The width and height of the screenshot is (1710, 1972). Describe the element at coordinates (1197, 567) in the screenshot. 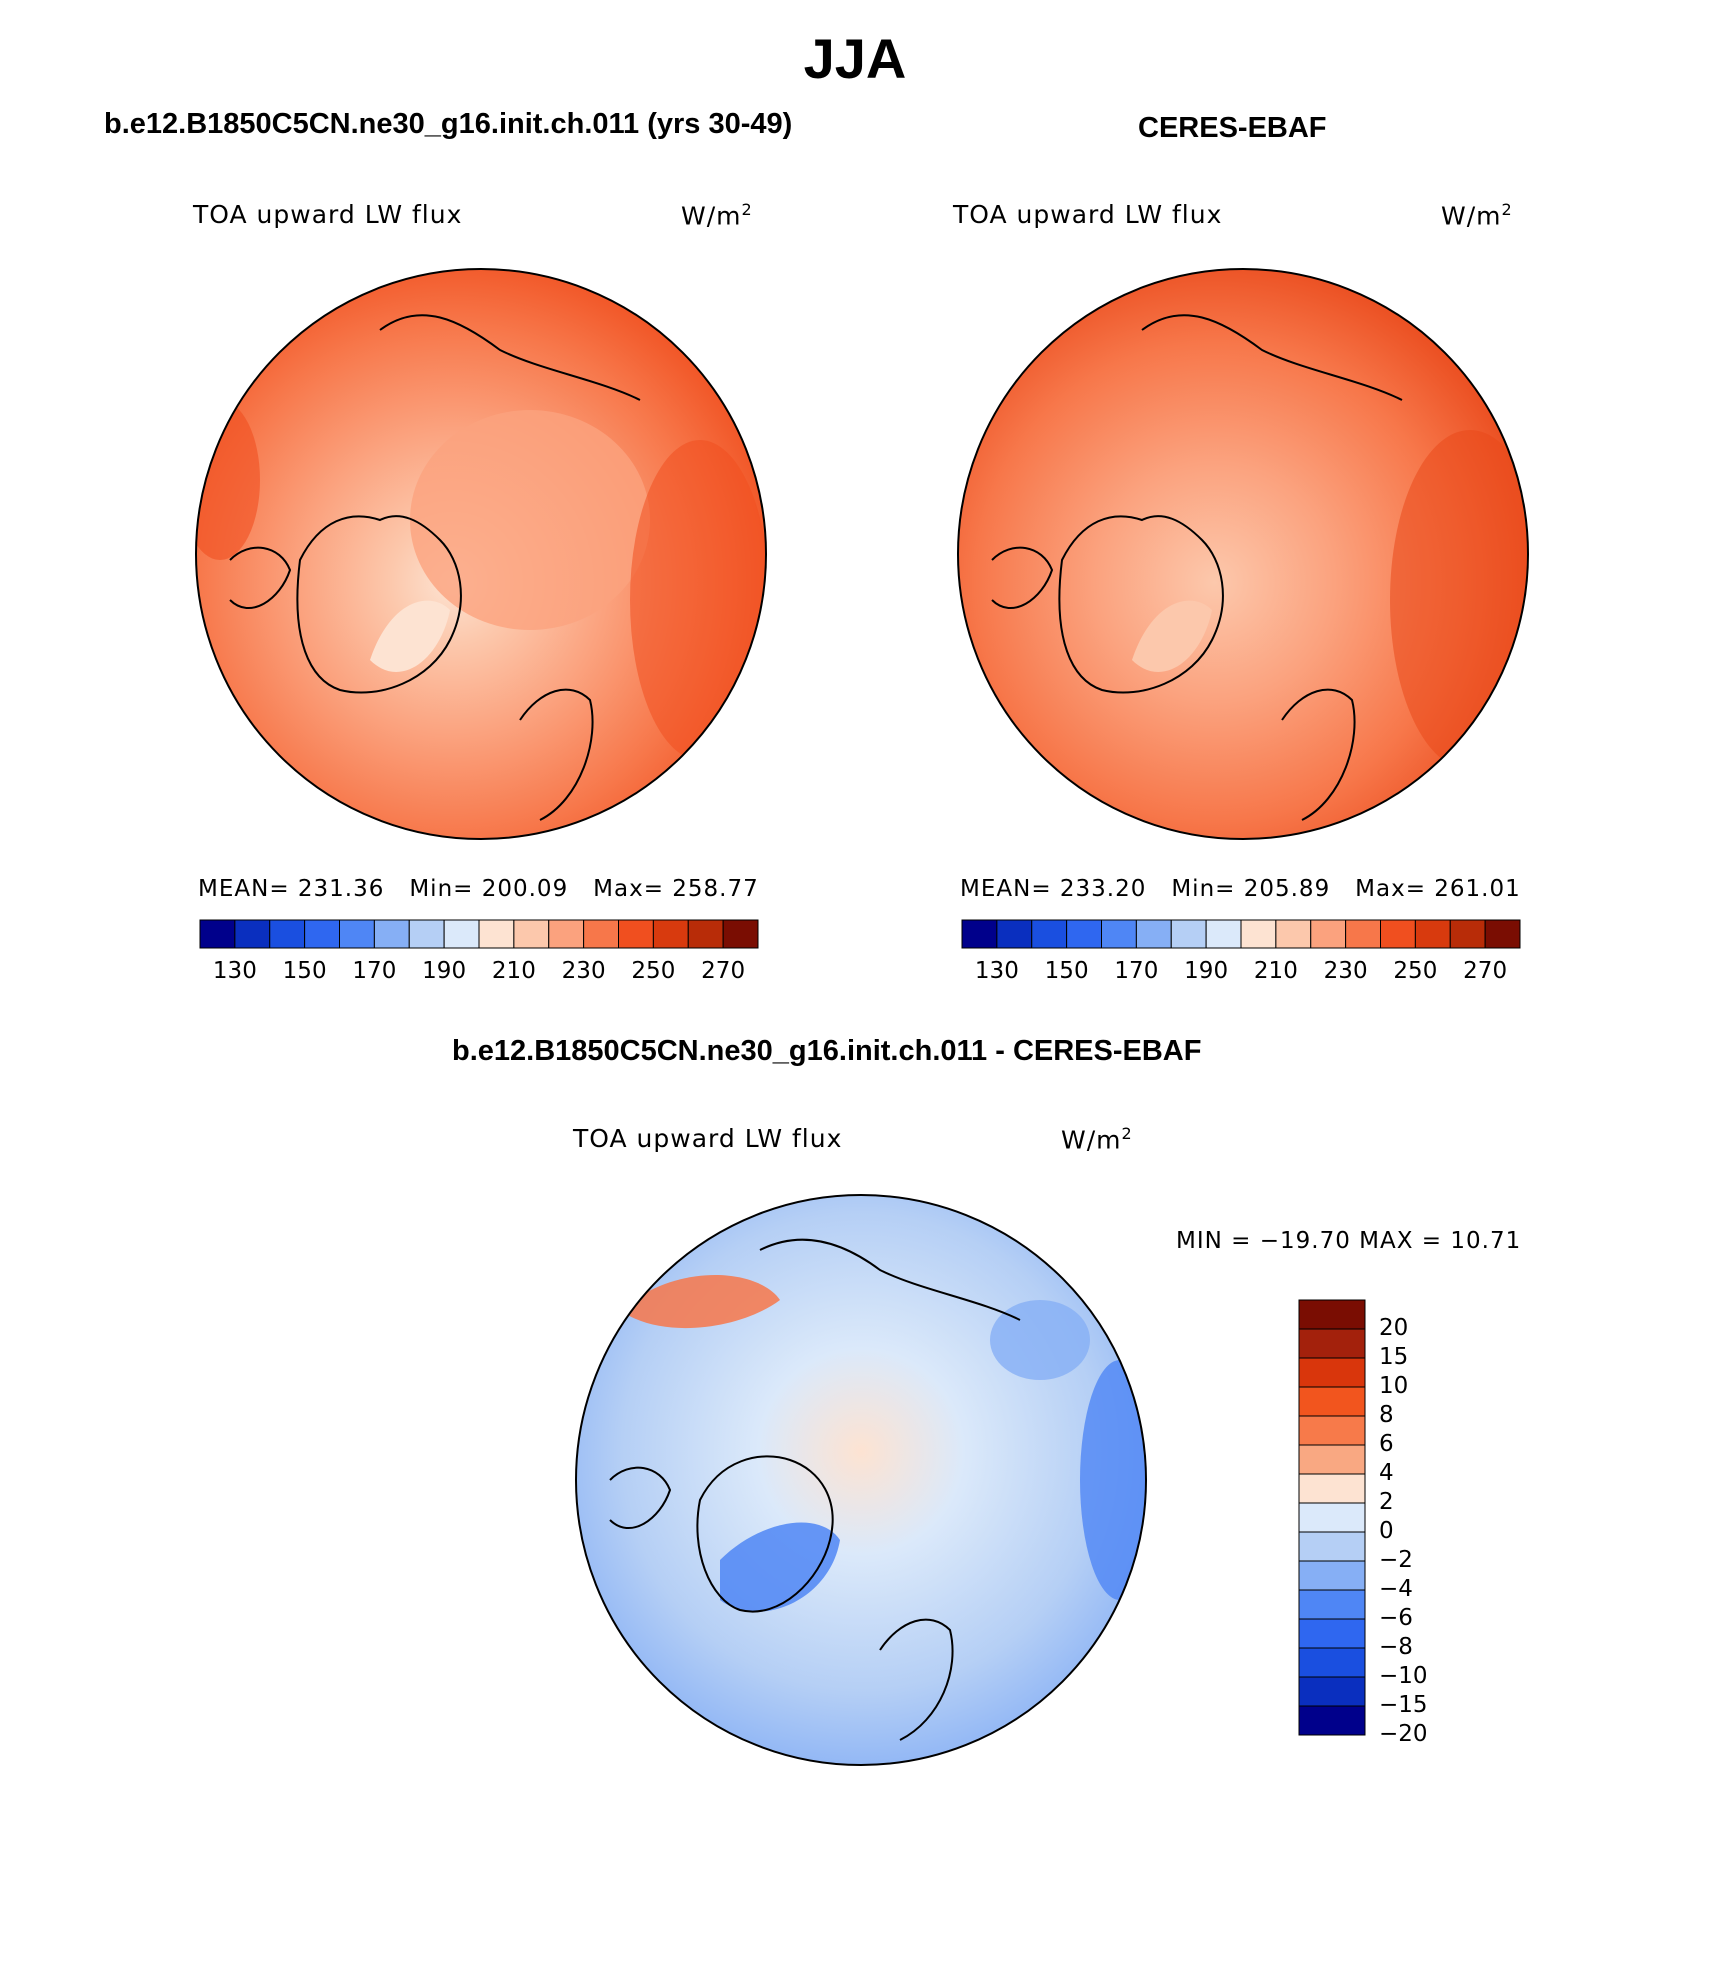

I see `obs-coastlines` at that location.